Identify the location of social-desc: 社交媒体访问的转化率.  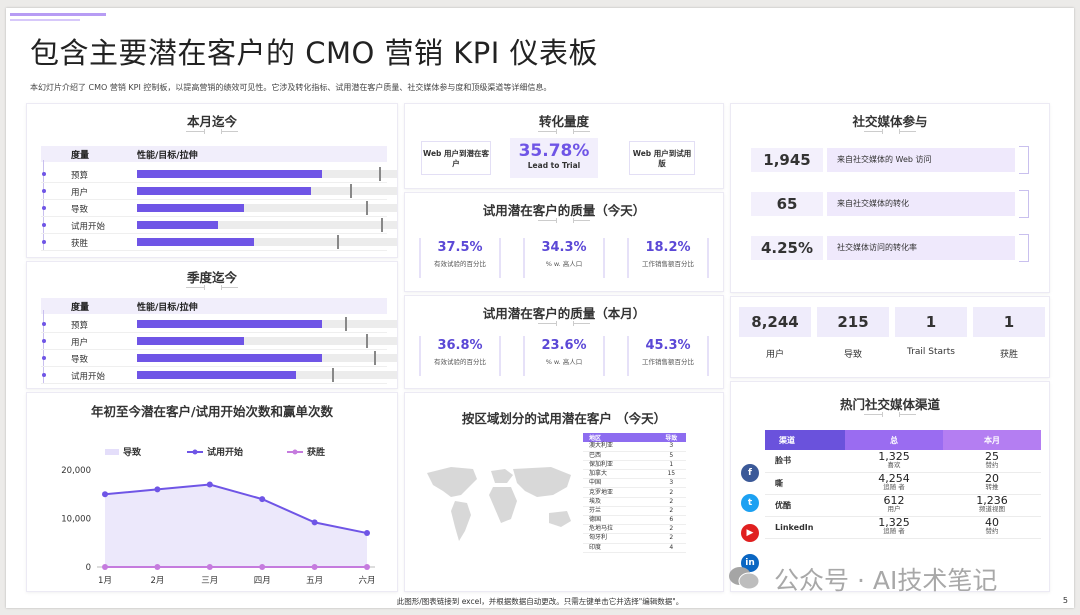
(921, 248).